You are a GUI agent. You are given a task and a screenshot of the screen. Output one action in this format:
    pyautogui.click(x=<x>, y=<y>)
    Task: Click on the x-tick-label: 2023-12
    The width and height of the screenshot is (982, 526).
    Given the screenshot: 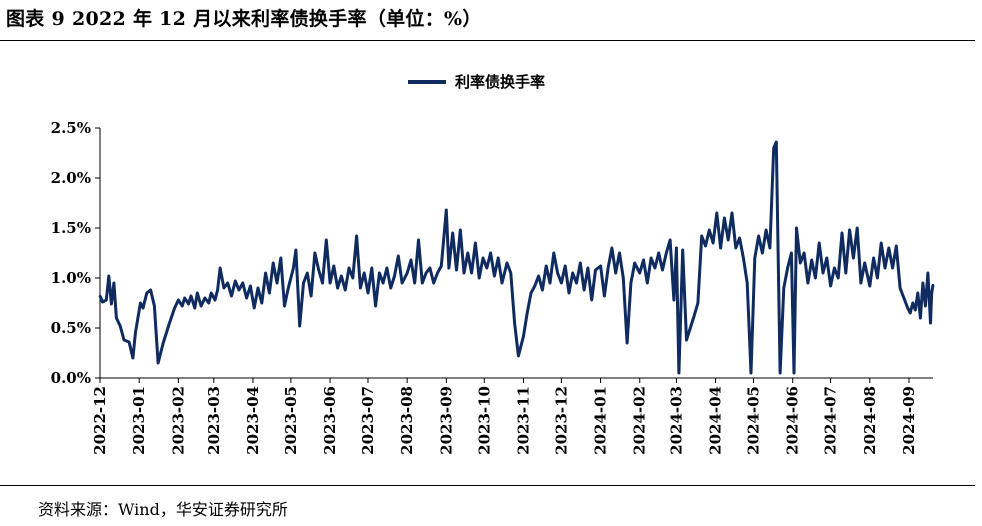 What is the action you would take?
    pyautogui.click(x=561, y=420)
    